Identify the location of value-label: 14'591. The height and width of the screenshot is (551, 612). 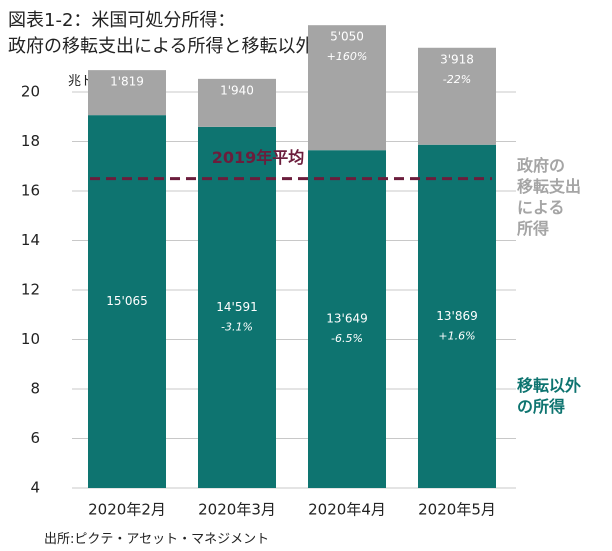
(236, 307).